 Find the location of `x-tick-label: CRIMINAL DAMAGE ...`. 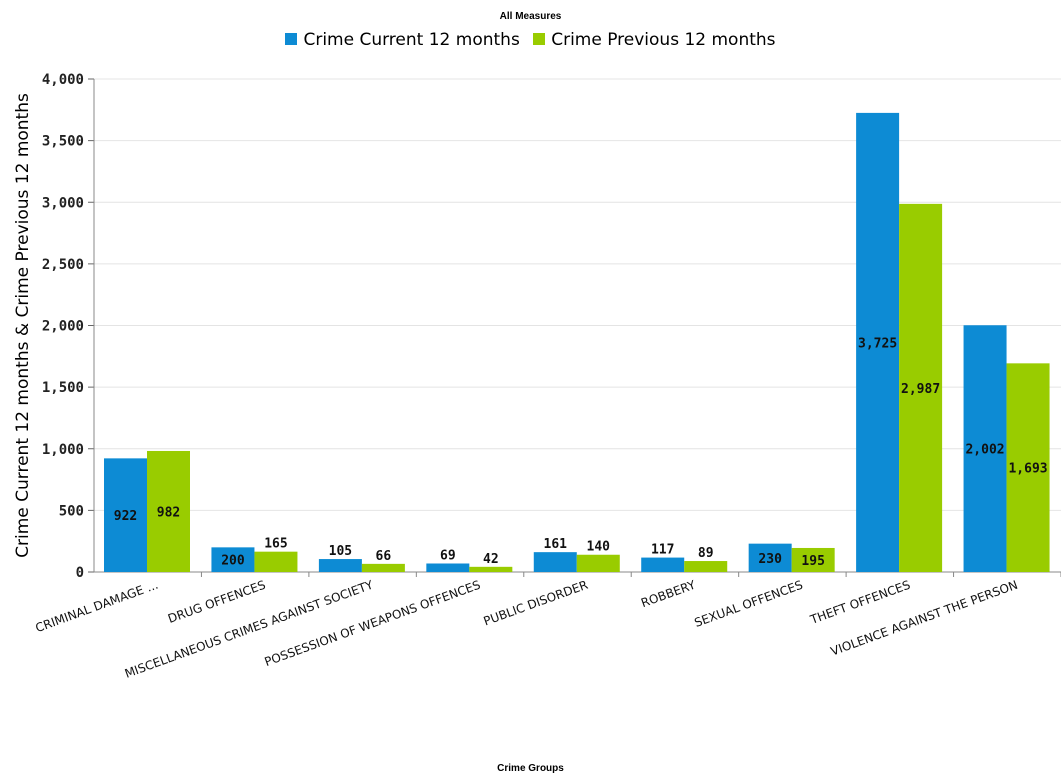

x-tick-label: CRIMINAL DAMAGE ... is located at coordinates (96, 606).